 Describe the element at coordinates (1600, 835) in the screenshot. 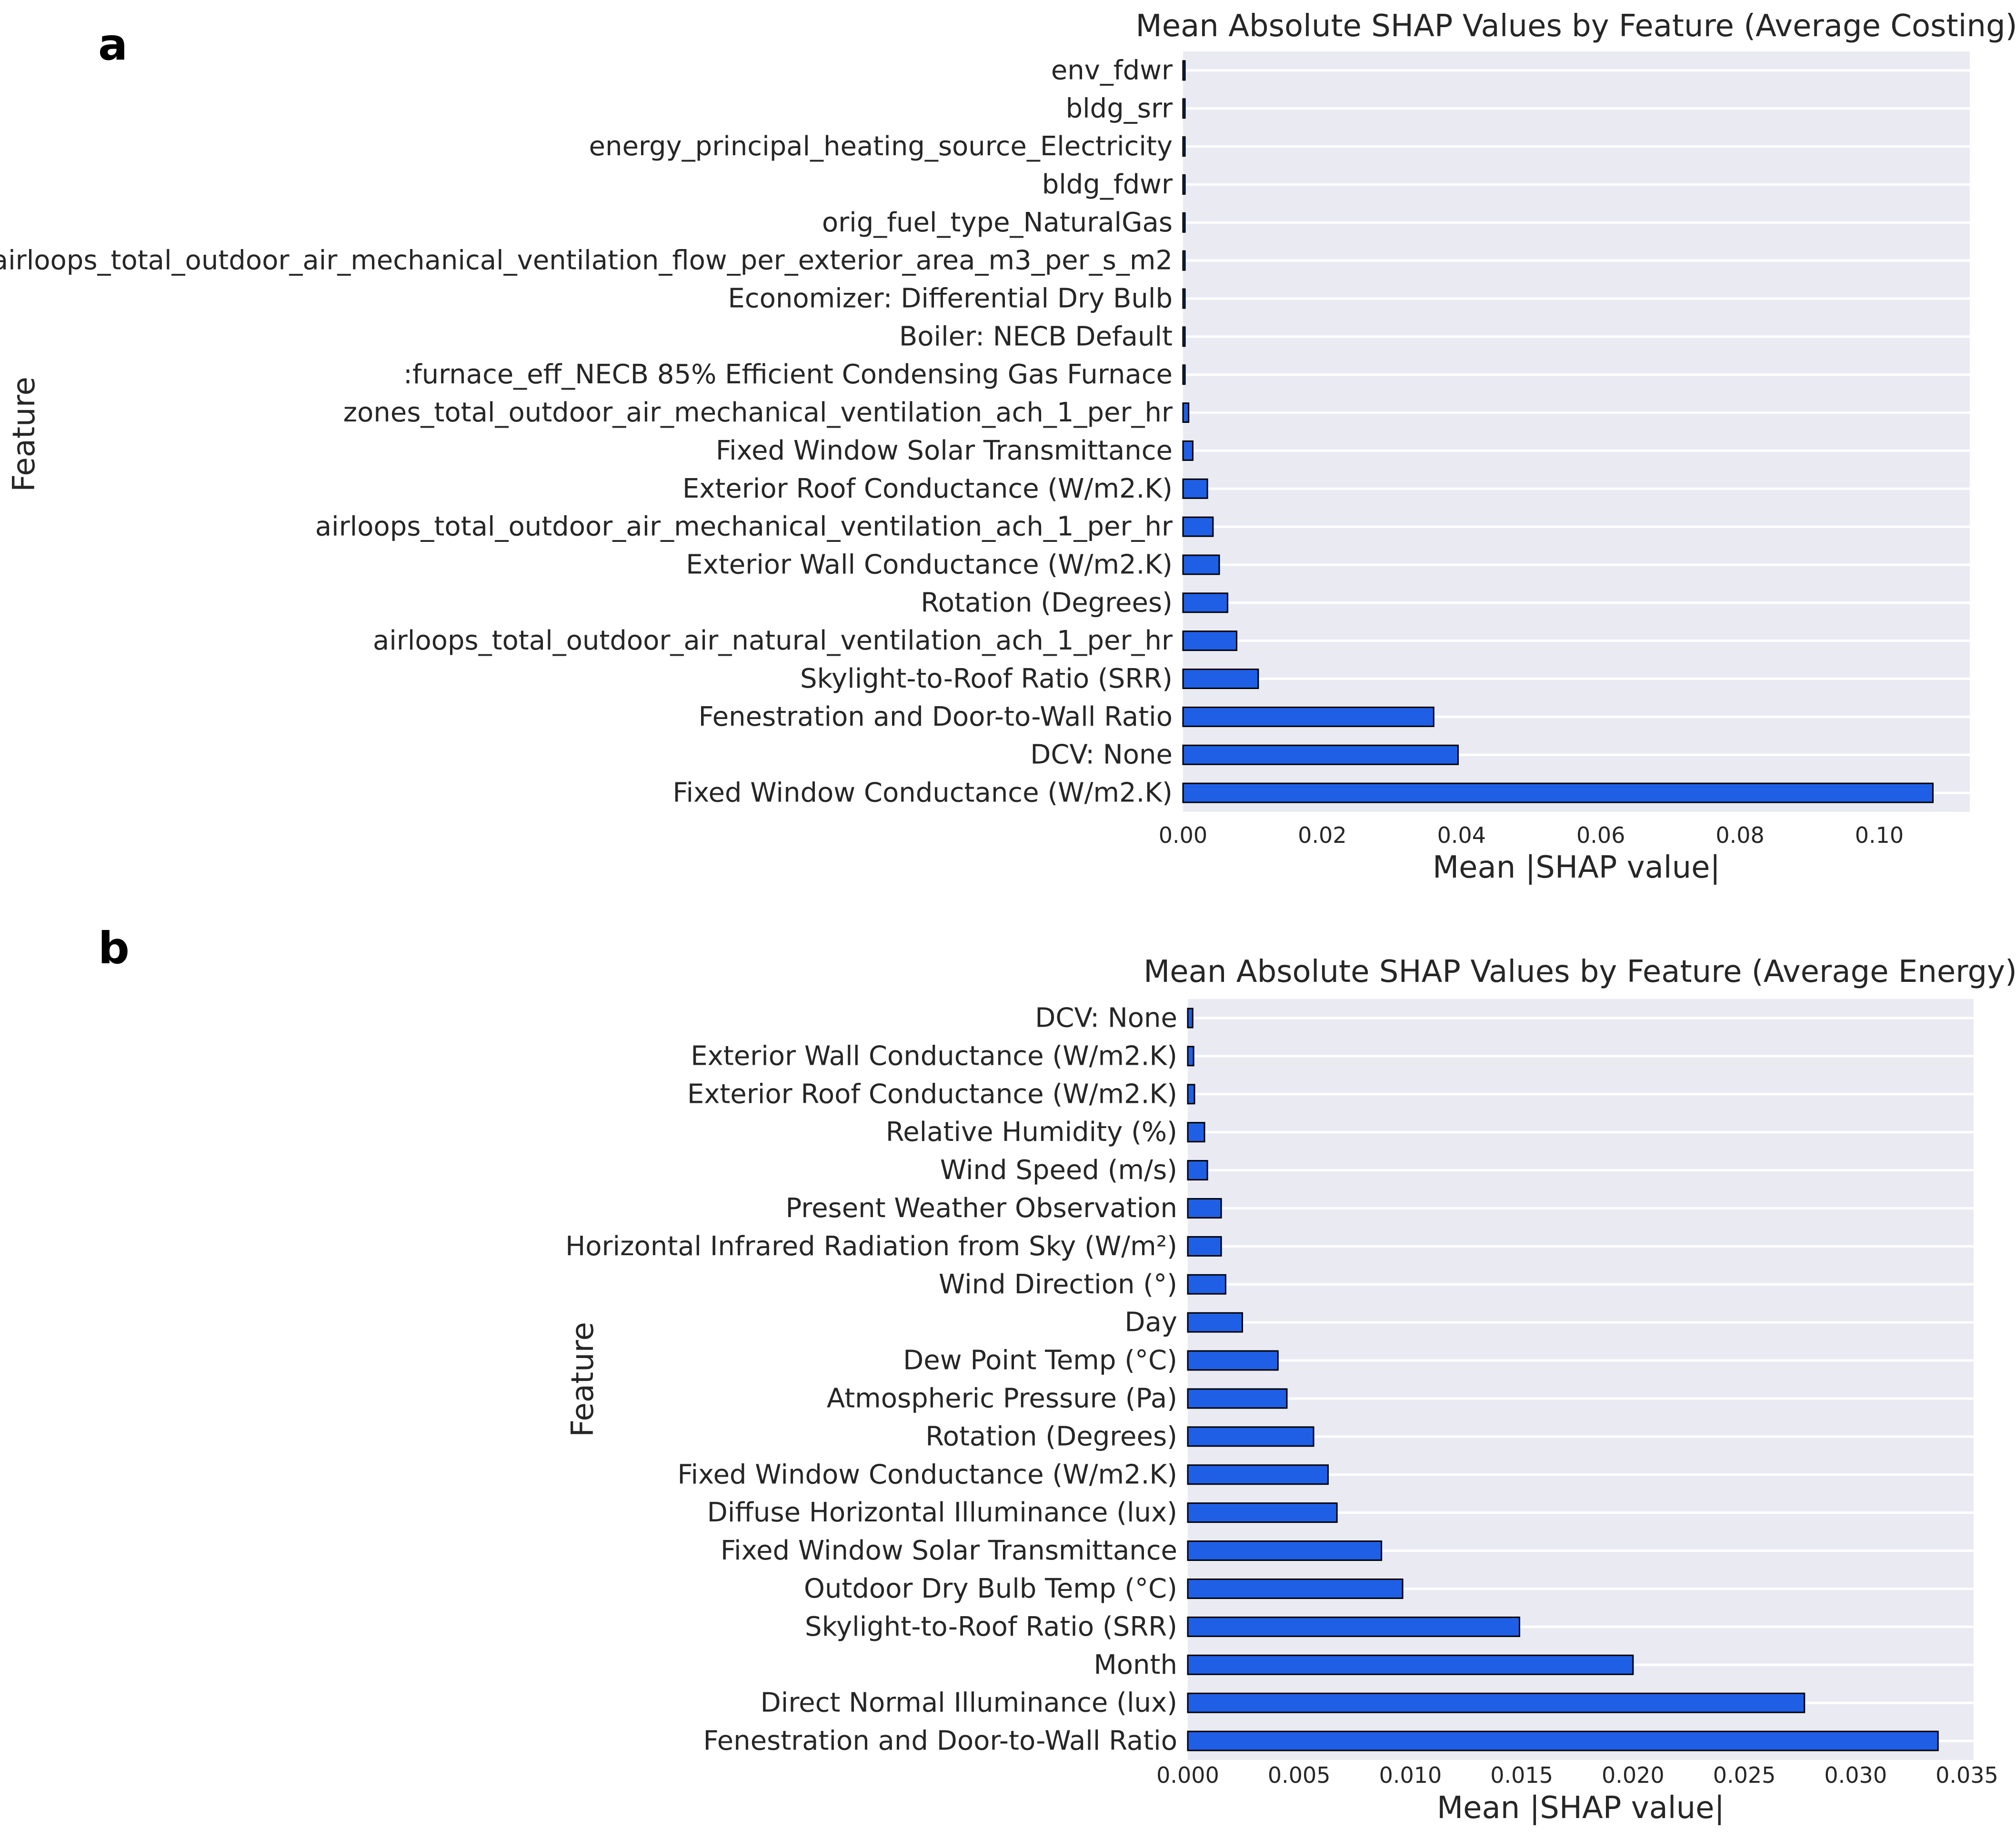

I see `x-tick-label: 0.06` at that location.